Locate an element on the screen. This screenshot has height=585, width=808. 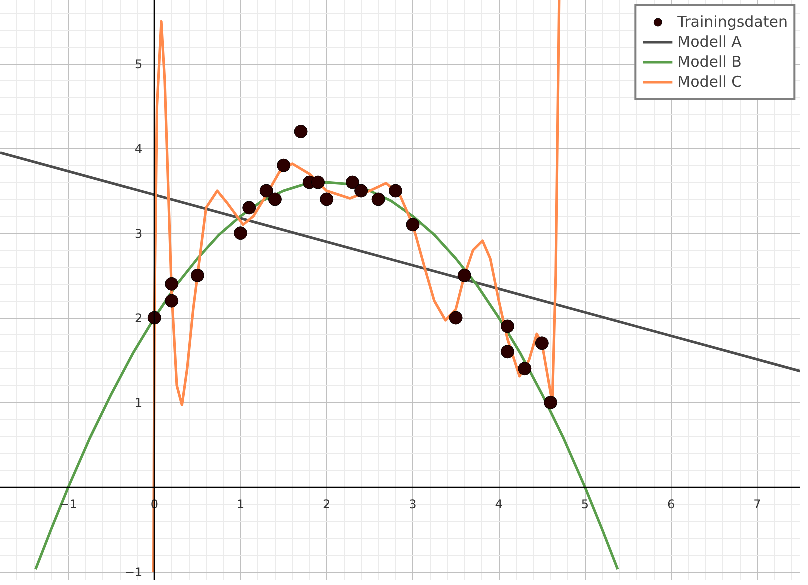
y-tick-label: 2 is located at coordinates (139, 319).